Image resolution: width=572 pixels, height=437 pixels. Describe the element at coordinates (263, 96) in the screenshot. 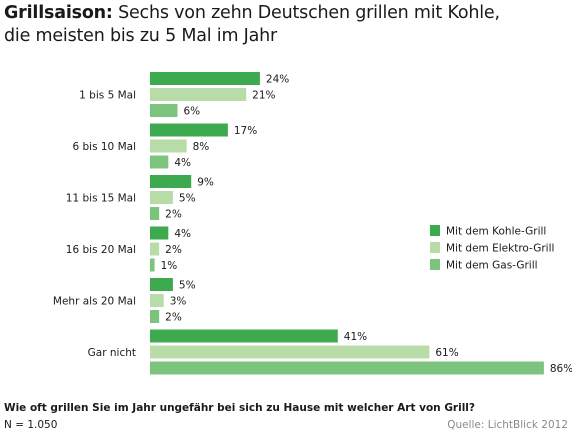

I see `value-label: 21%` at that location.